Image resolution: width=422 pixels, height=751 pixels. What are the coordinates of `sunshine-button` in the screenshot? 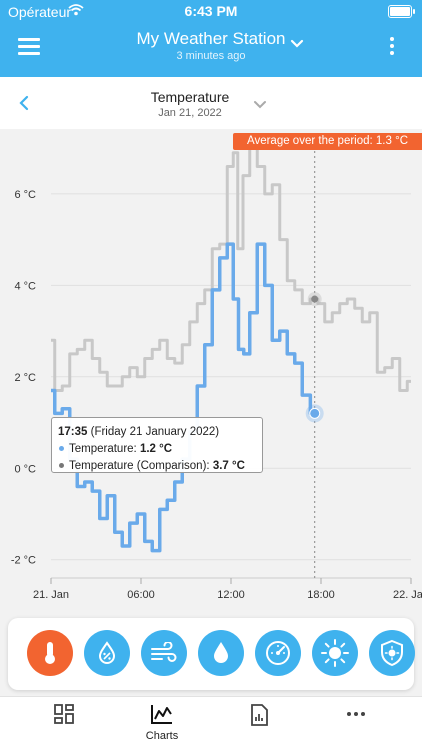 It's located at (335, 653).